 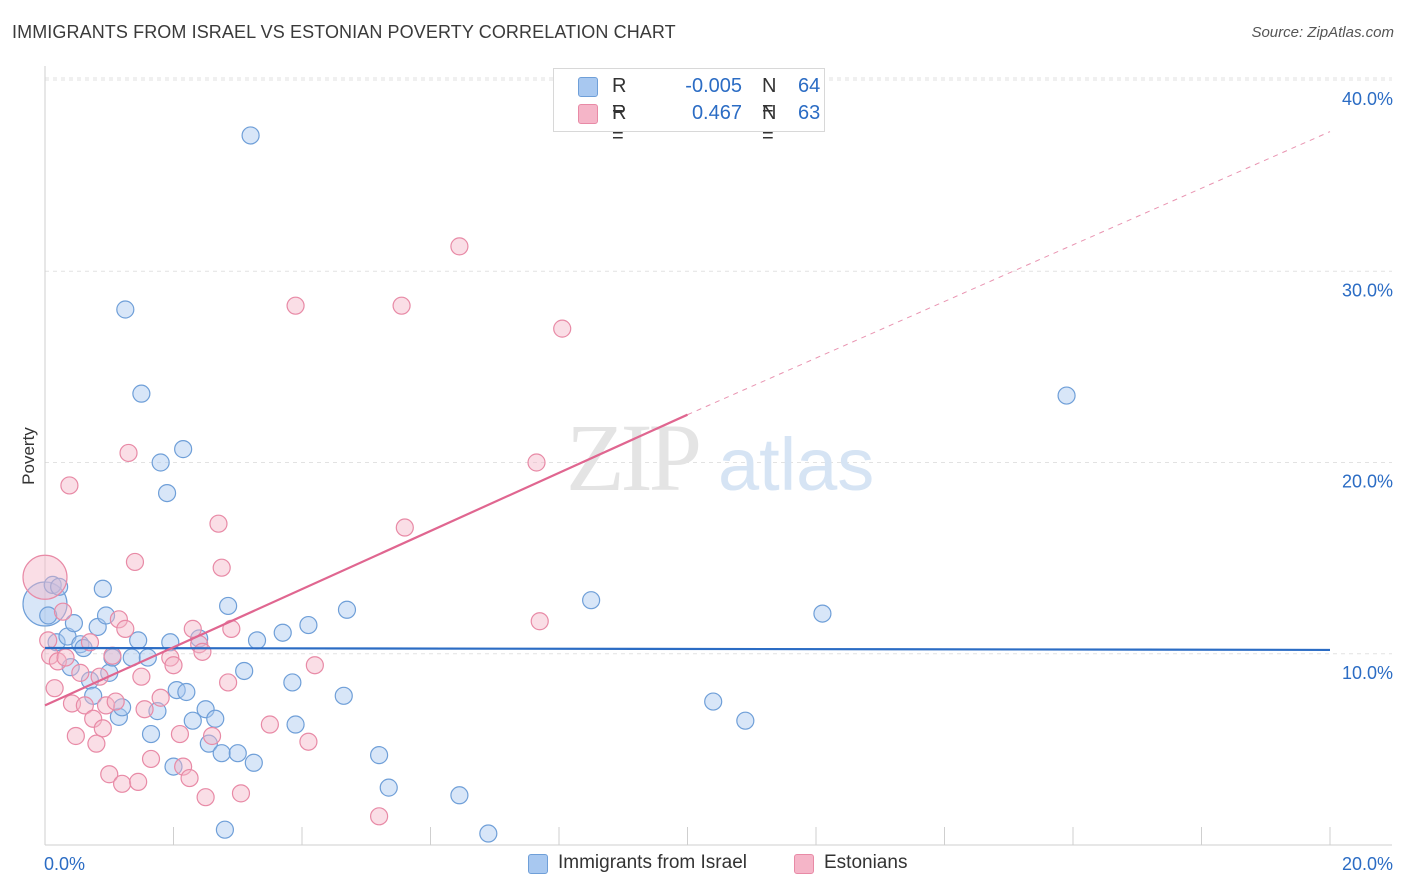 What do you see at coordinates (866, 862) in the screenshot?
I see `legend-label-estonians: Estonians` at bounding box center [866, 862].